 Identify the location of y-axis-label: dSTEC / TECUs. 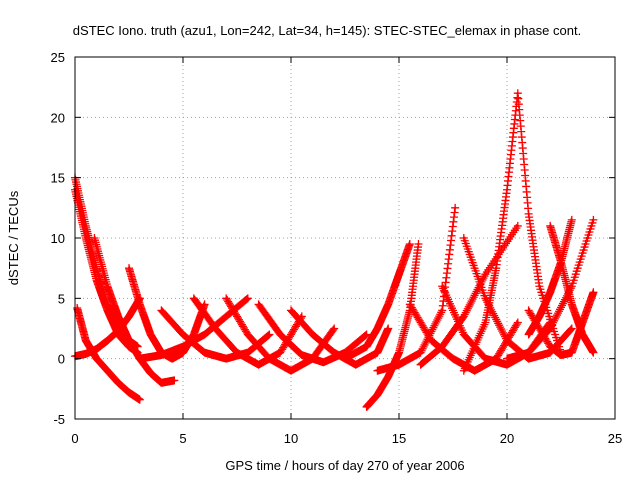
(13, 237).